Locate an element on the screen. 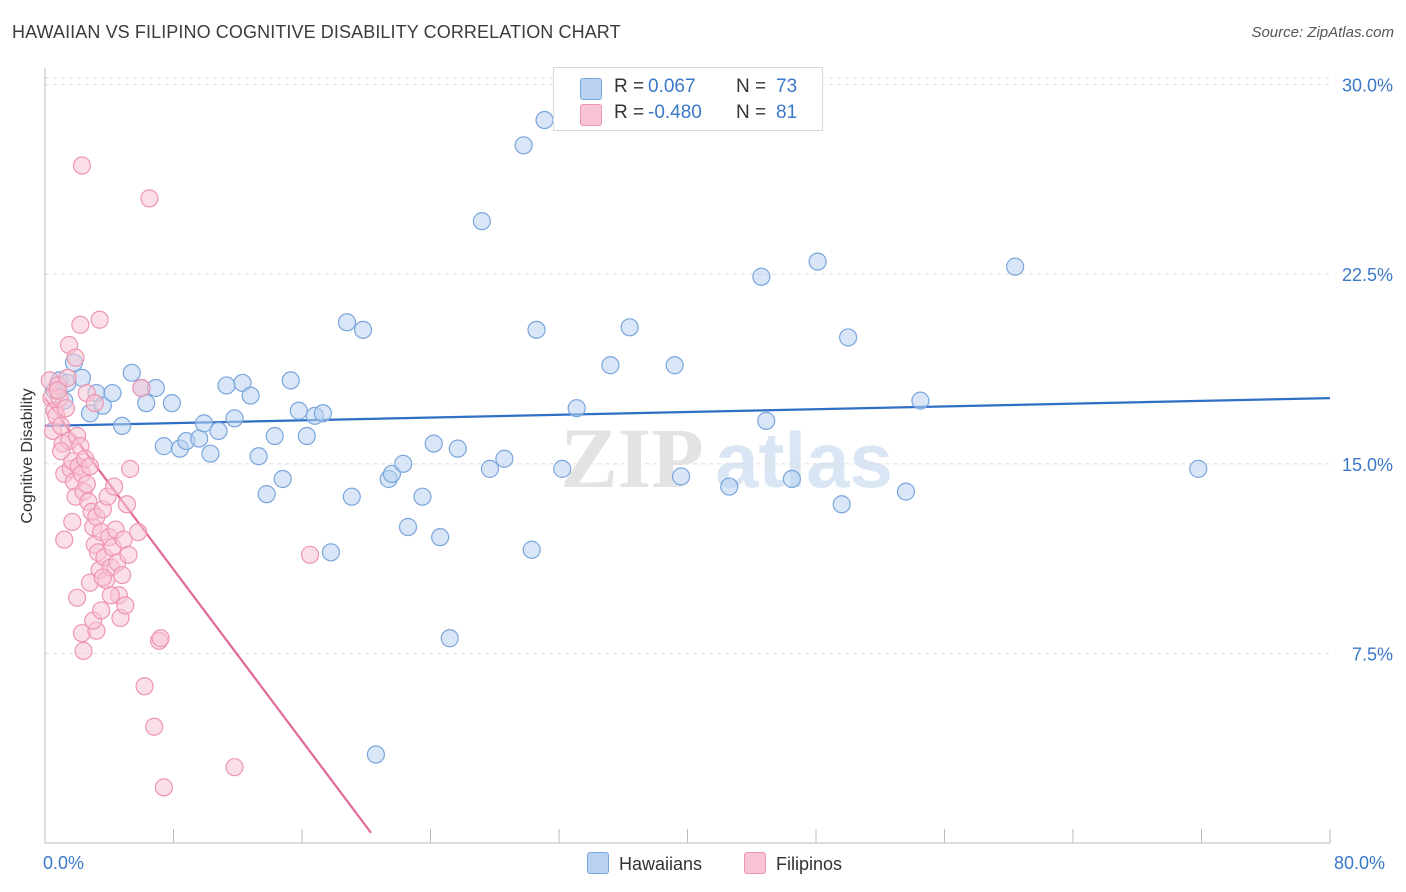  y-tick-labels: 7.5% 15.0% 22.5% 30.0% is located at coordinates (1367, 370).